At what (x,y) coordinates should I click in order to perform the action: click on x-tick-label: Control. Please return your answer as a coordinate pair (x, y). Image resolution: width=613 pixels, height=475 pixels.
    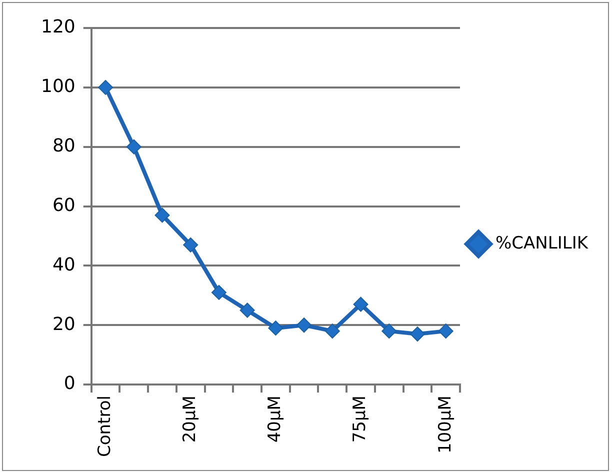
    Looking at the image, I should click on (104, 426).